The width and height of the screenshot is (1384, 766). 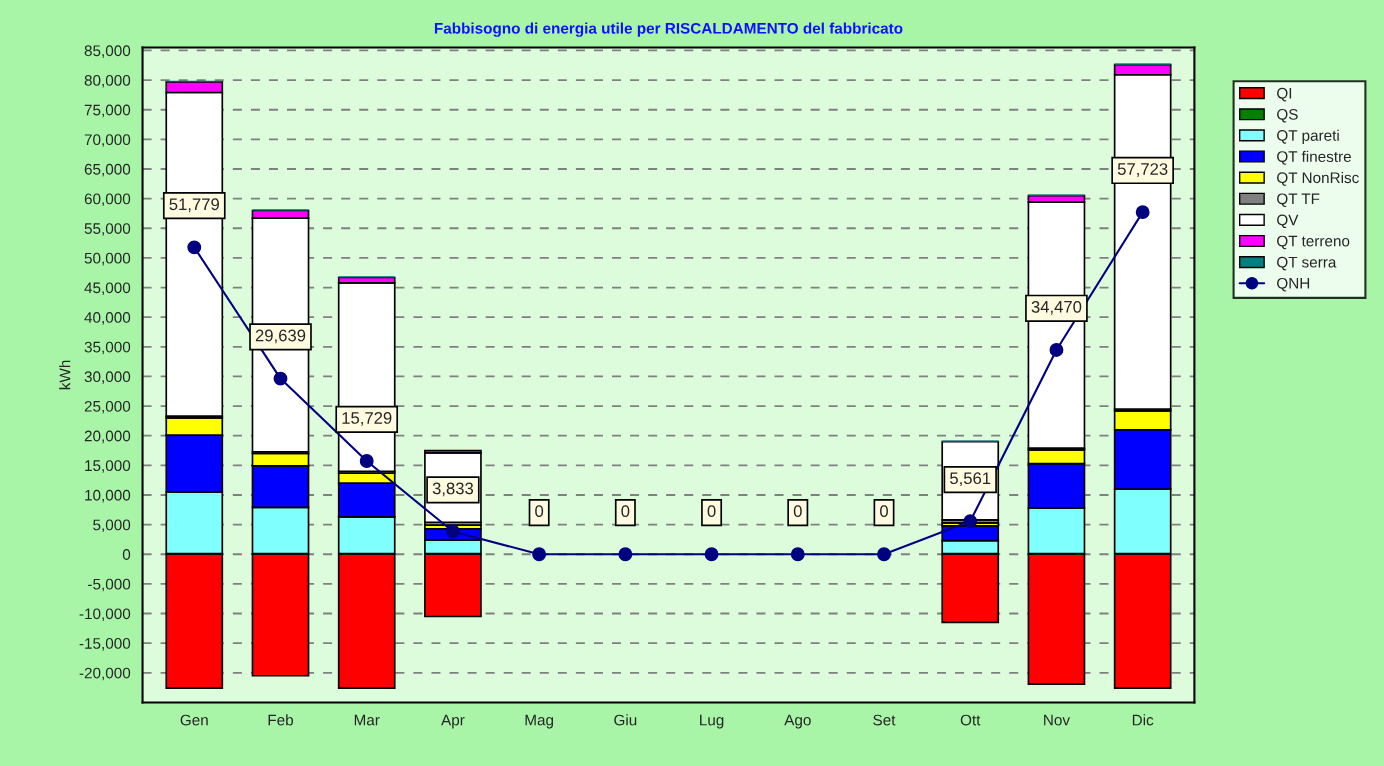 I want to click on y-tick-label: 40,000, so click(x=107, y=318).